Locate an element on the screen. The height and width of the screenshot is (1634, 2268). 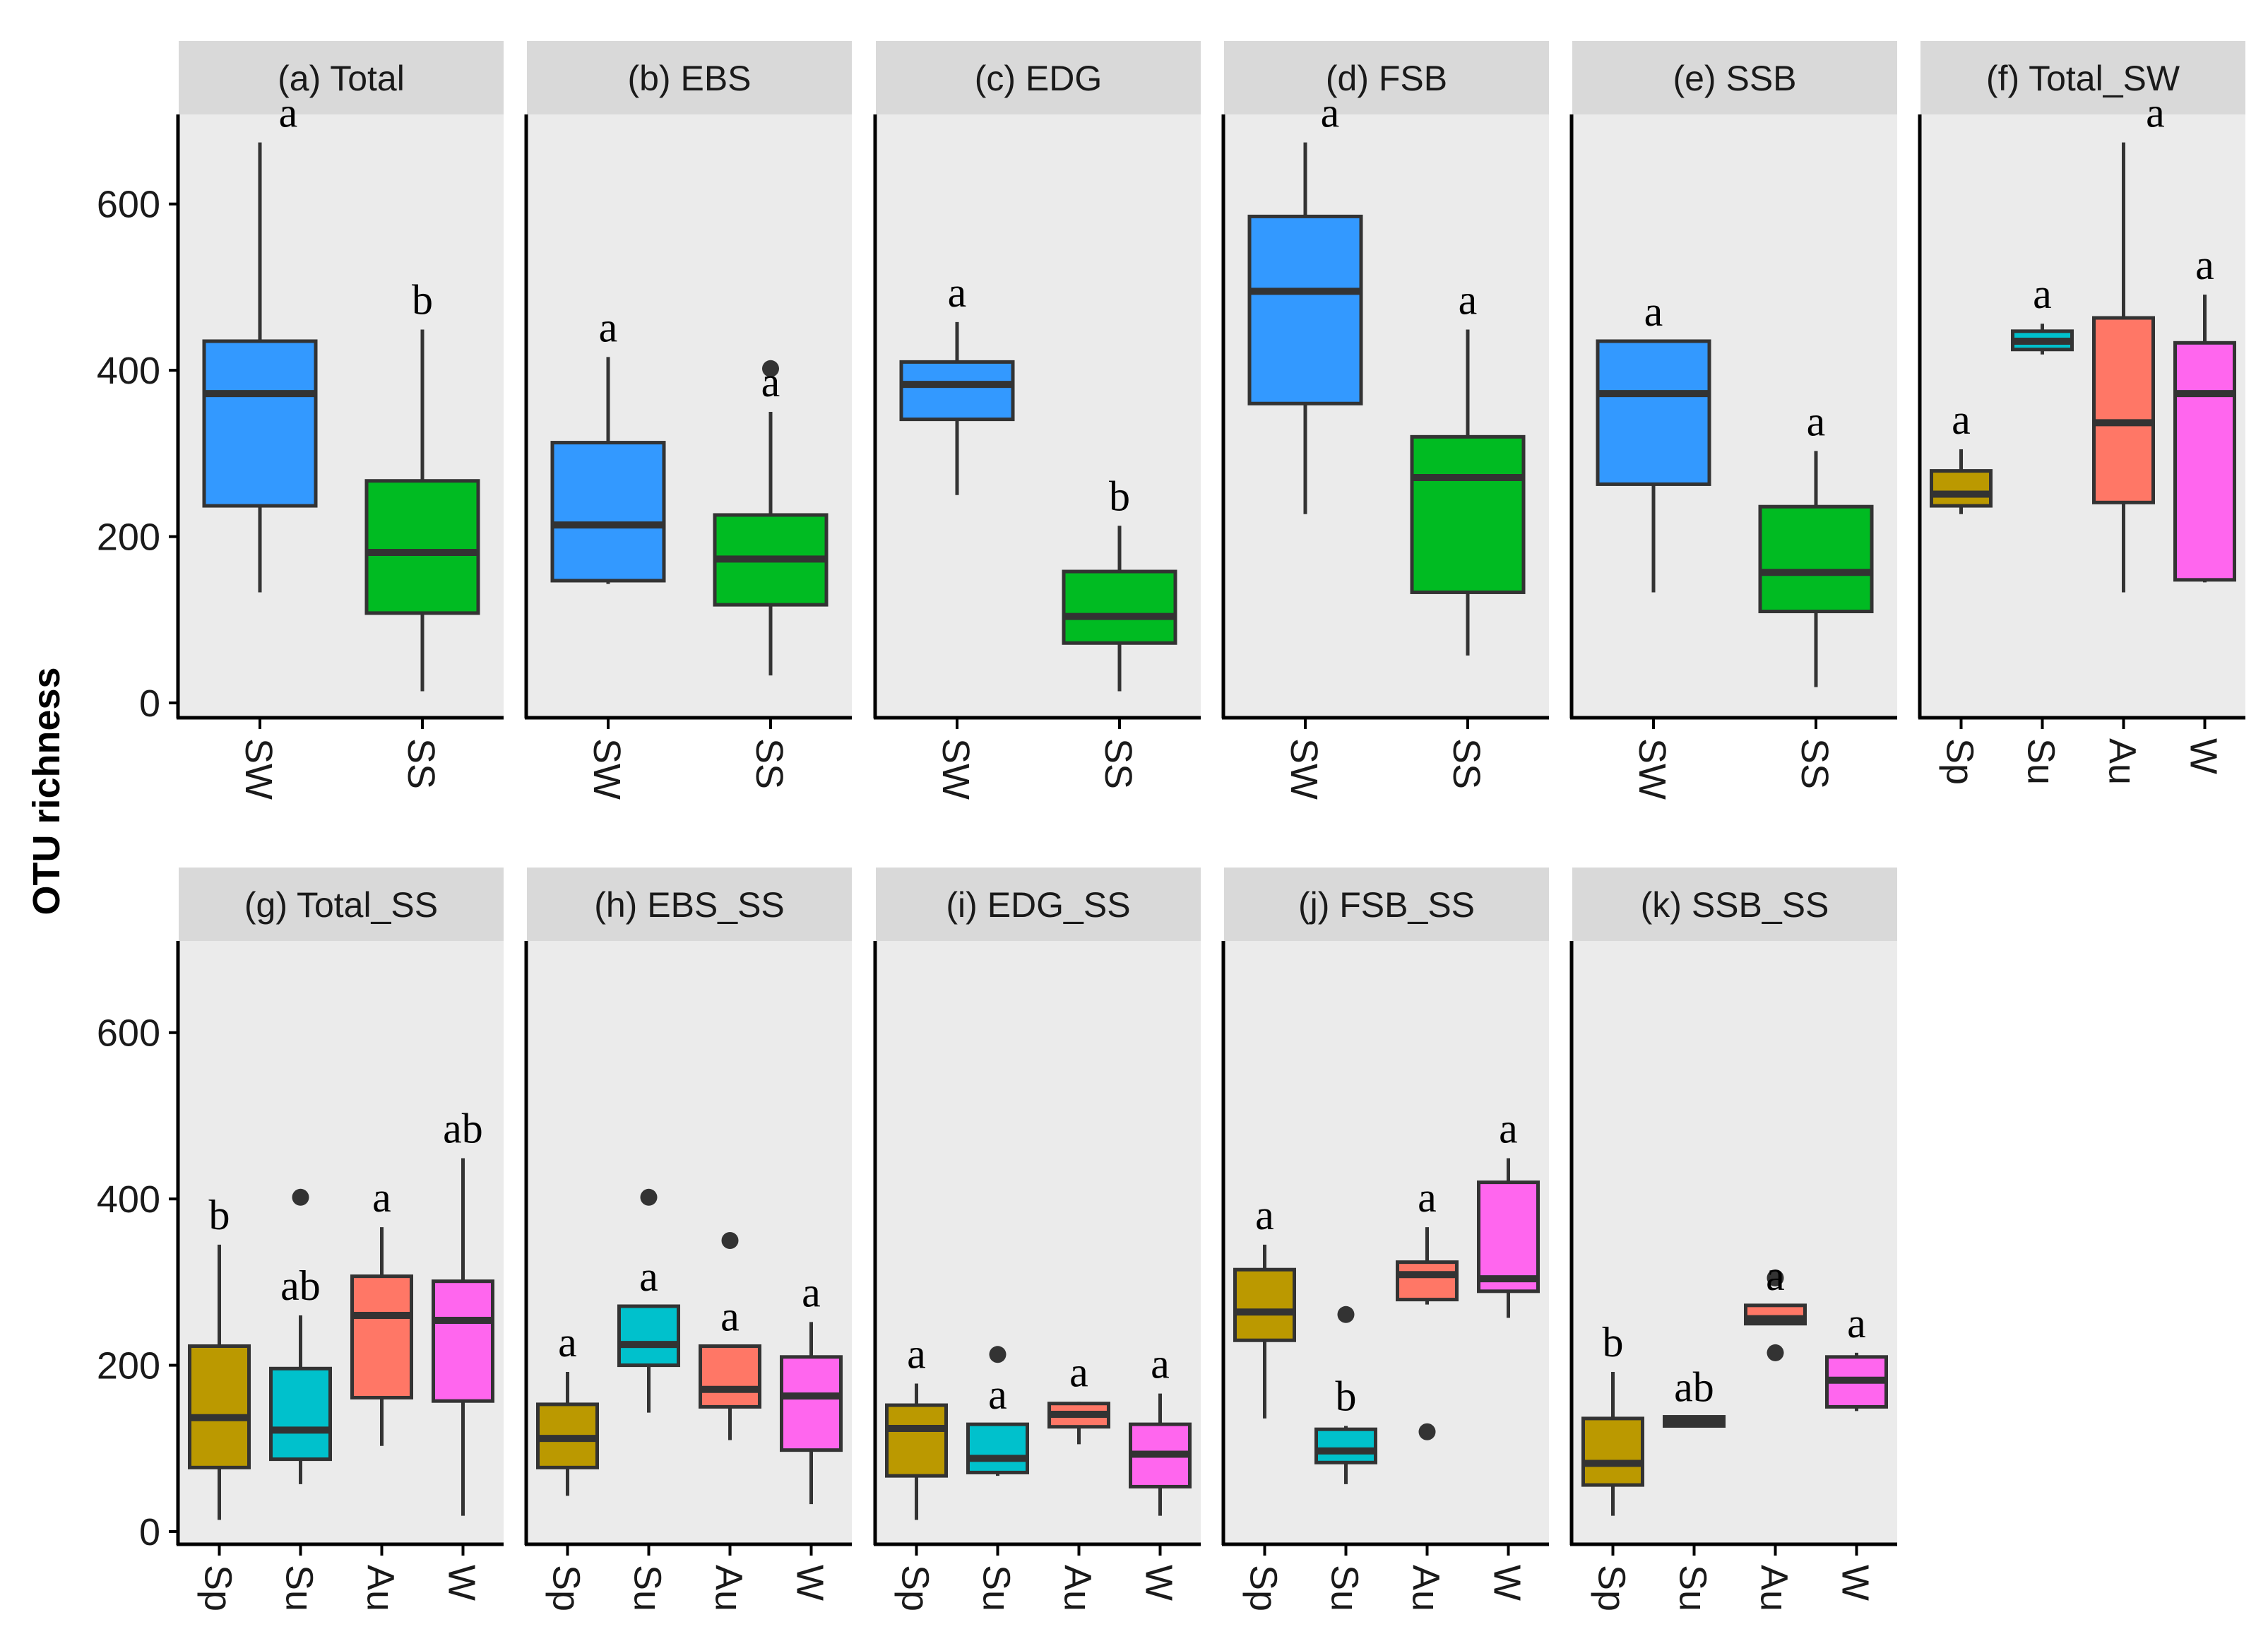
box-su: ab Su is located at coordinates (300, 1400).